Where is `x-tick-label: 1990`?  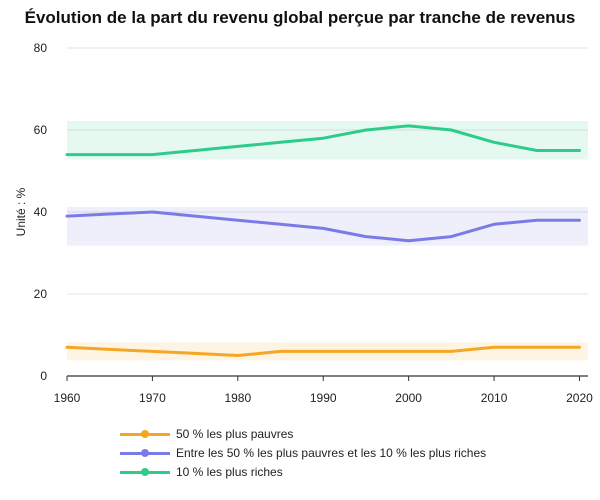
x-tick-label: 1990 is located at coordinates (323, 398).